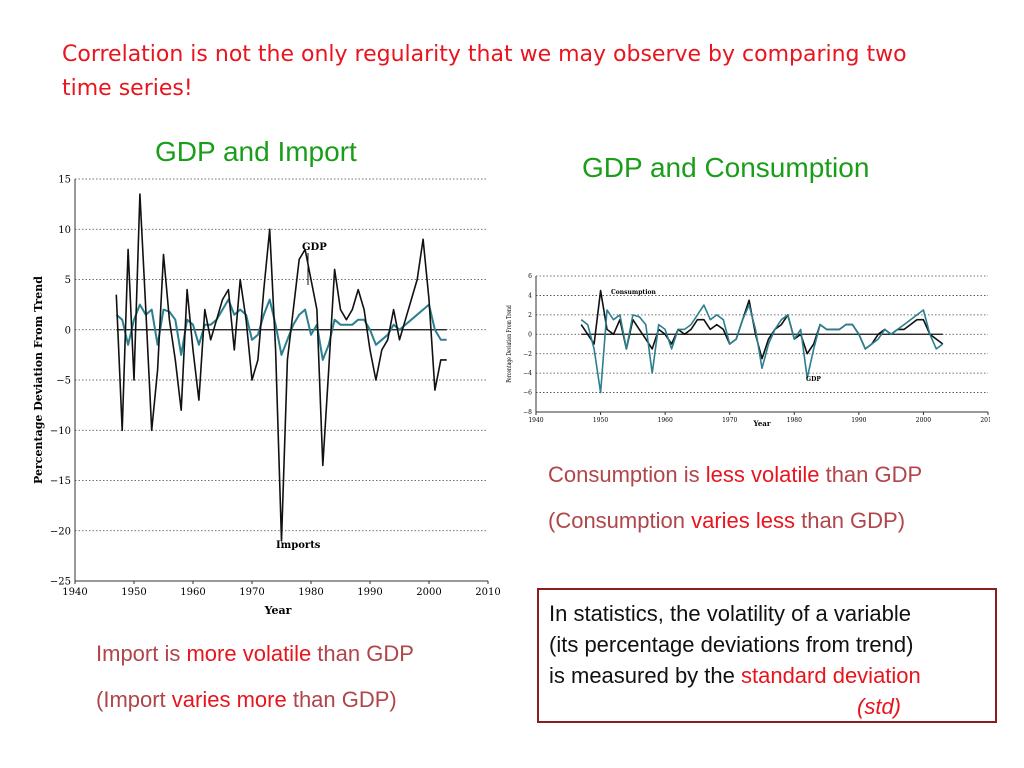 The image size is (1024, 768). Describe the element at coordinates (731, 644) in the screenshot. I see `box-line-2: (its percentage deviations from trend)` at that location.